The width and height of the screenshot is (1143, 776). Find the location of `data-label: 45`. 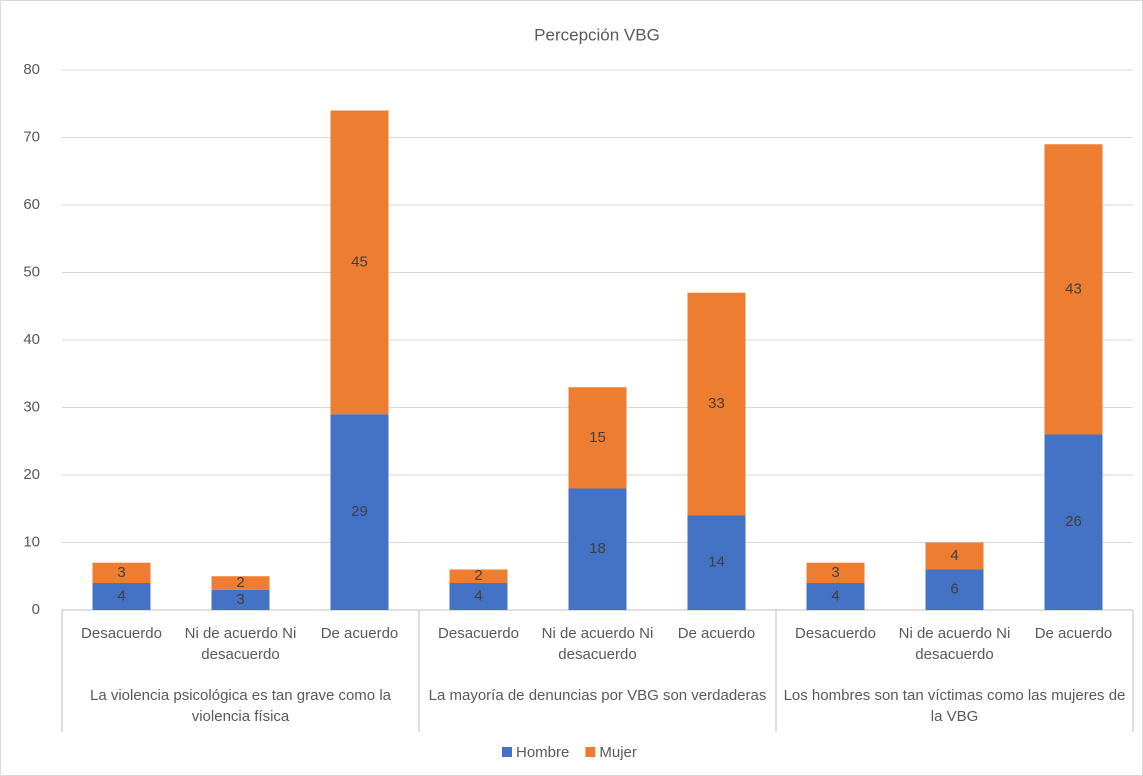

data-label: 45 is located at coordinates (359, 261).